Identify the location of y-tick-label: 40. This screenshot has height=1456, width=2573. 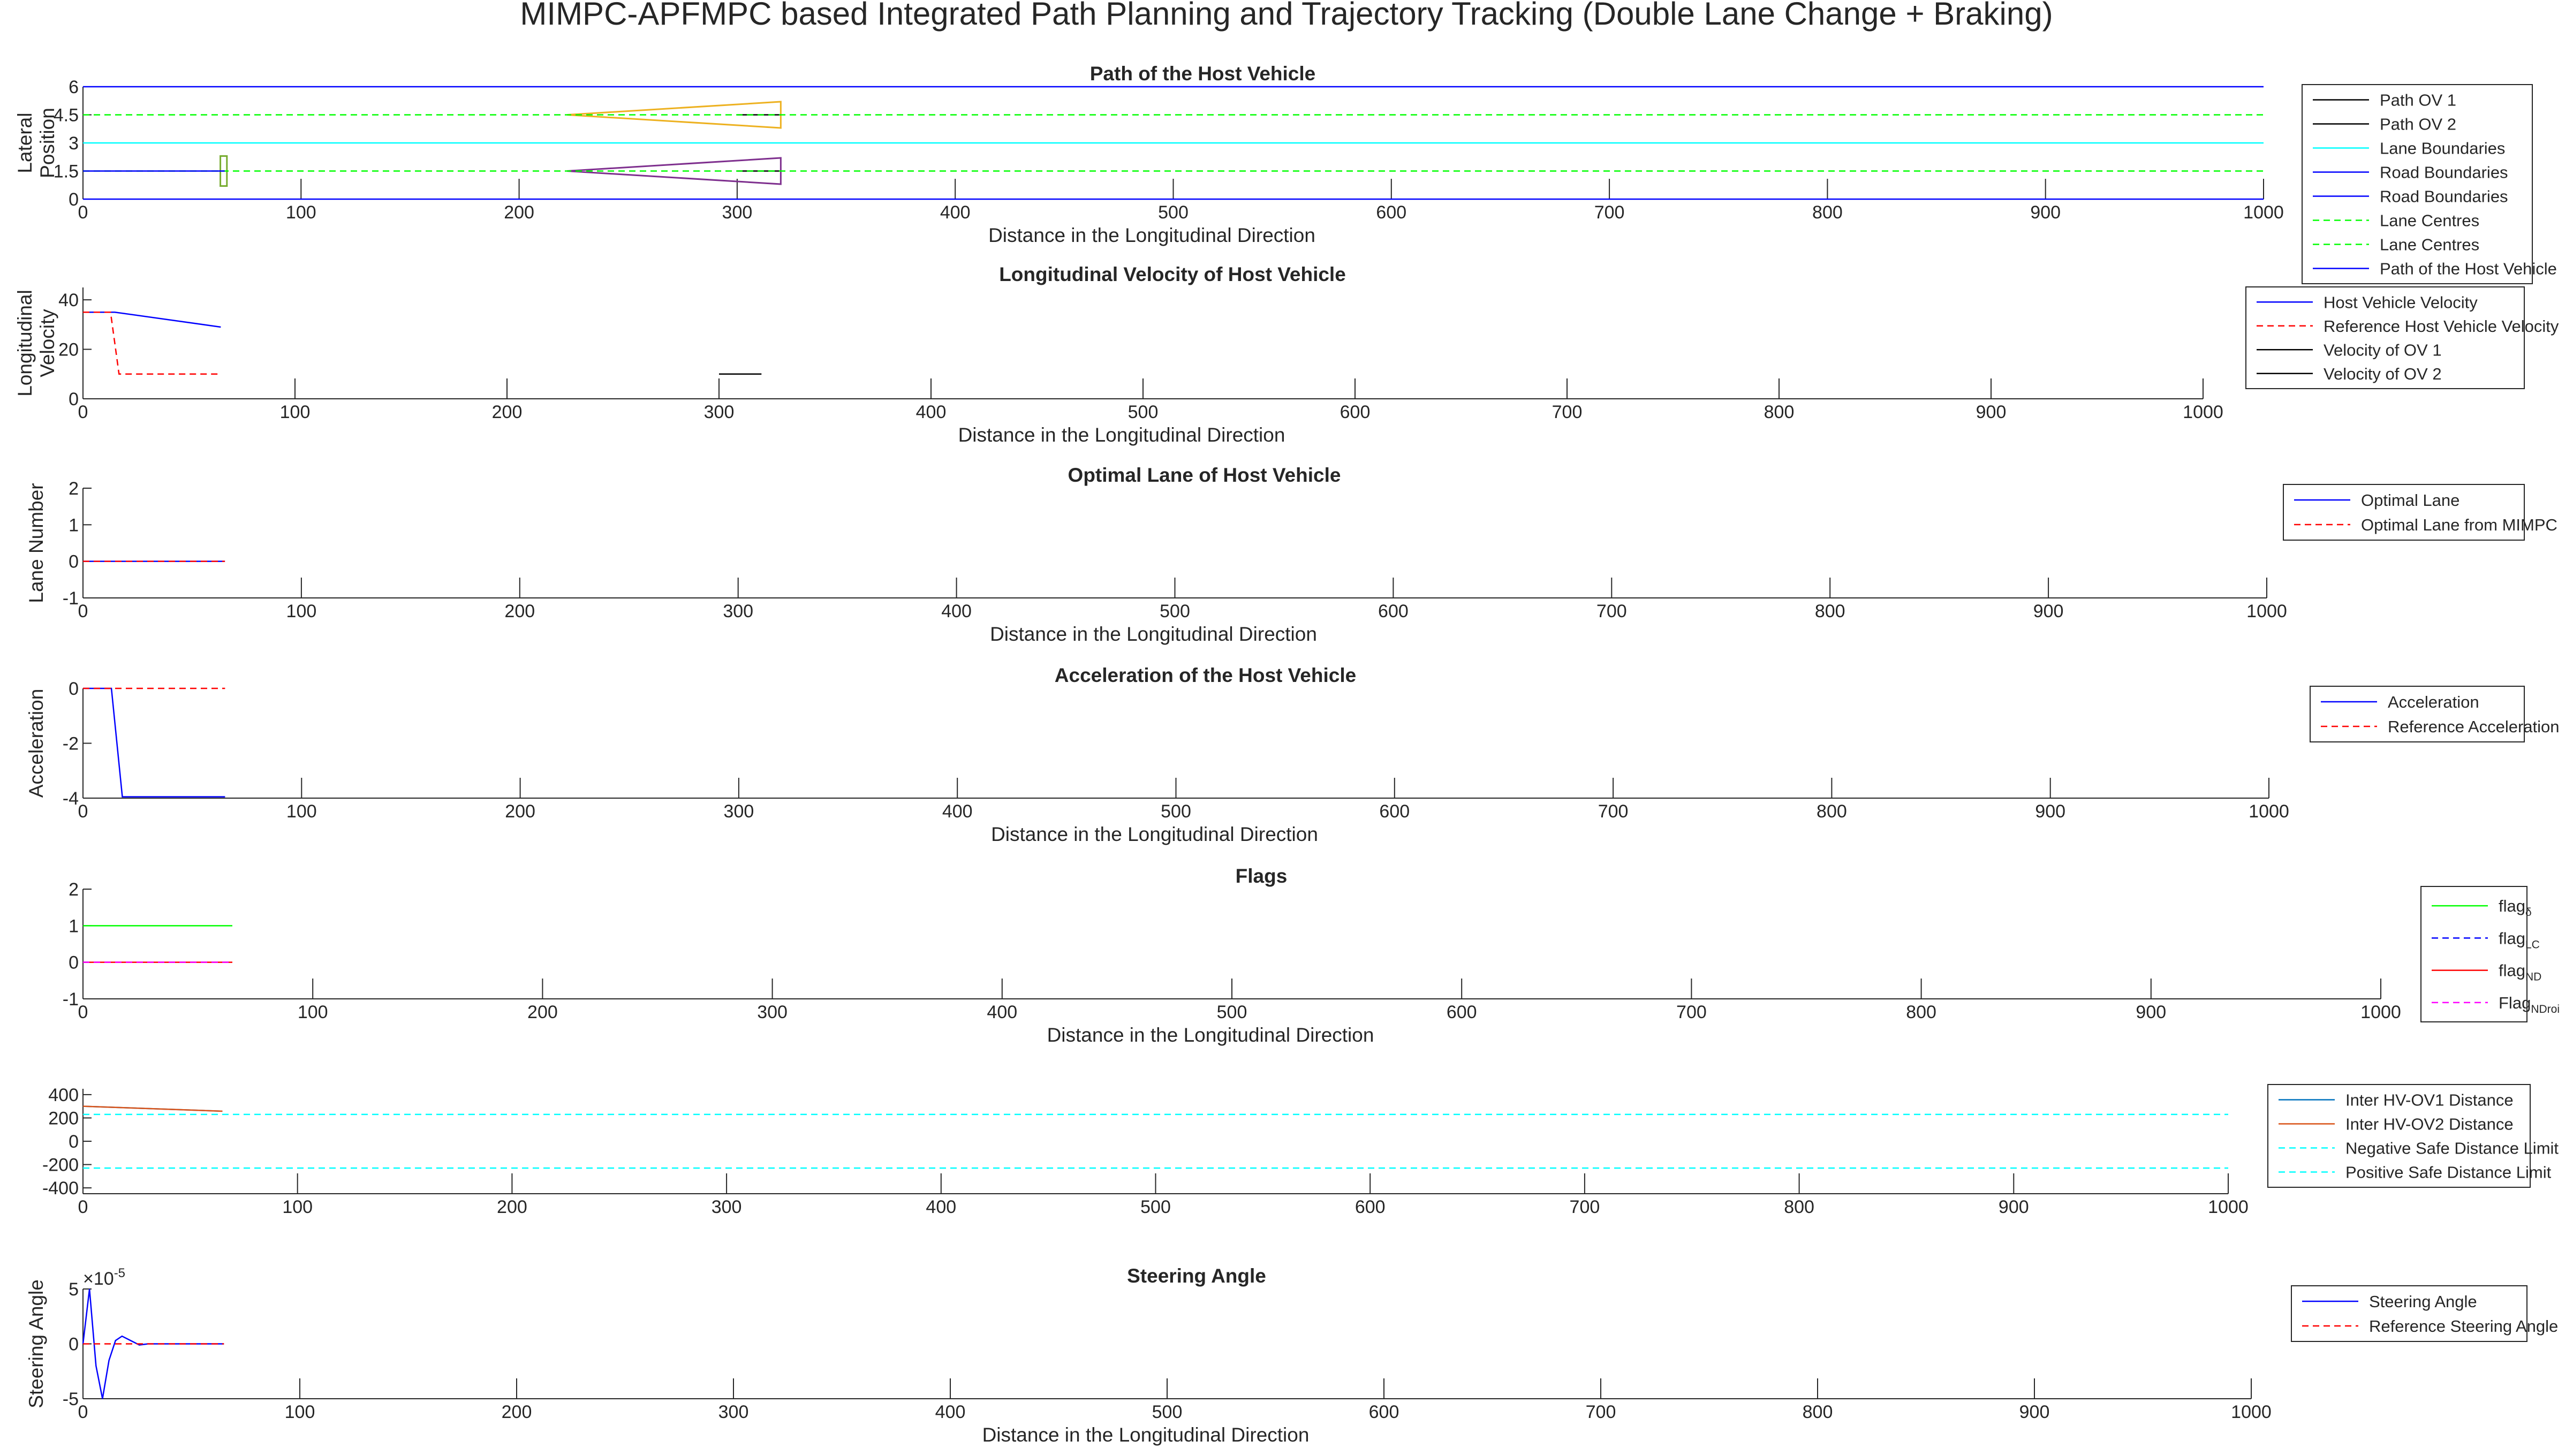
(68, 300).